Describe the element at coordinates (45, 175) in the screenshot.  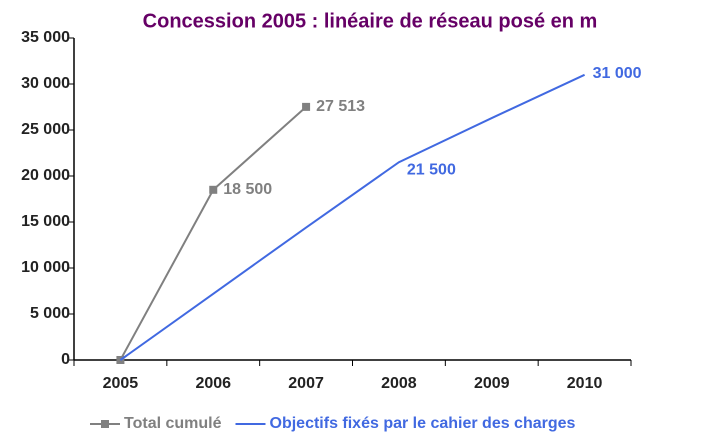
I see `y-tick-label: 20 000` at that location.